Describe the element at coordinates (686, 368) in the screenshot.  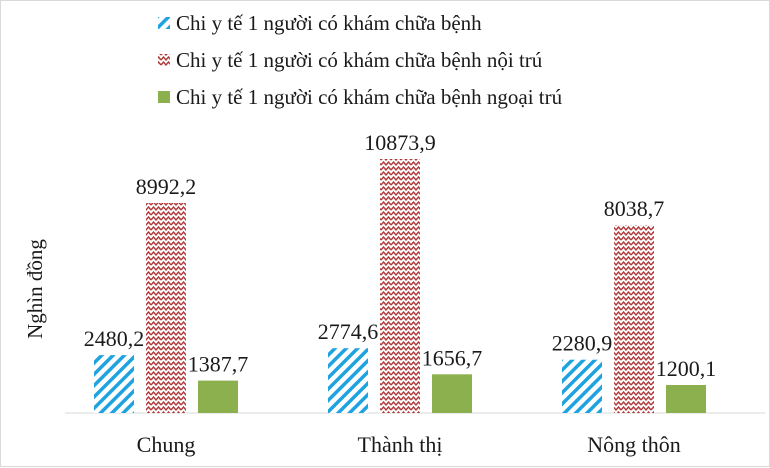
I see `data-label-3-3: 1200,1` at that location.